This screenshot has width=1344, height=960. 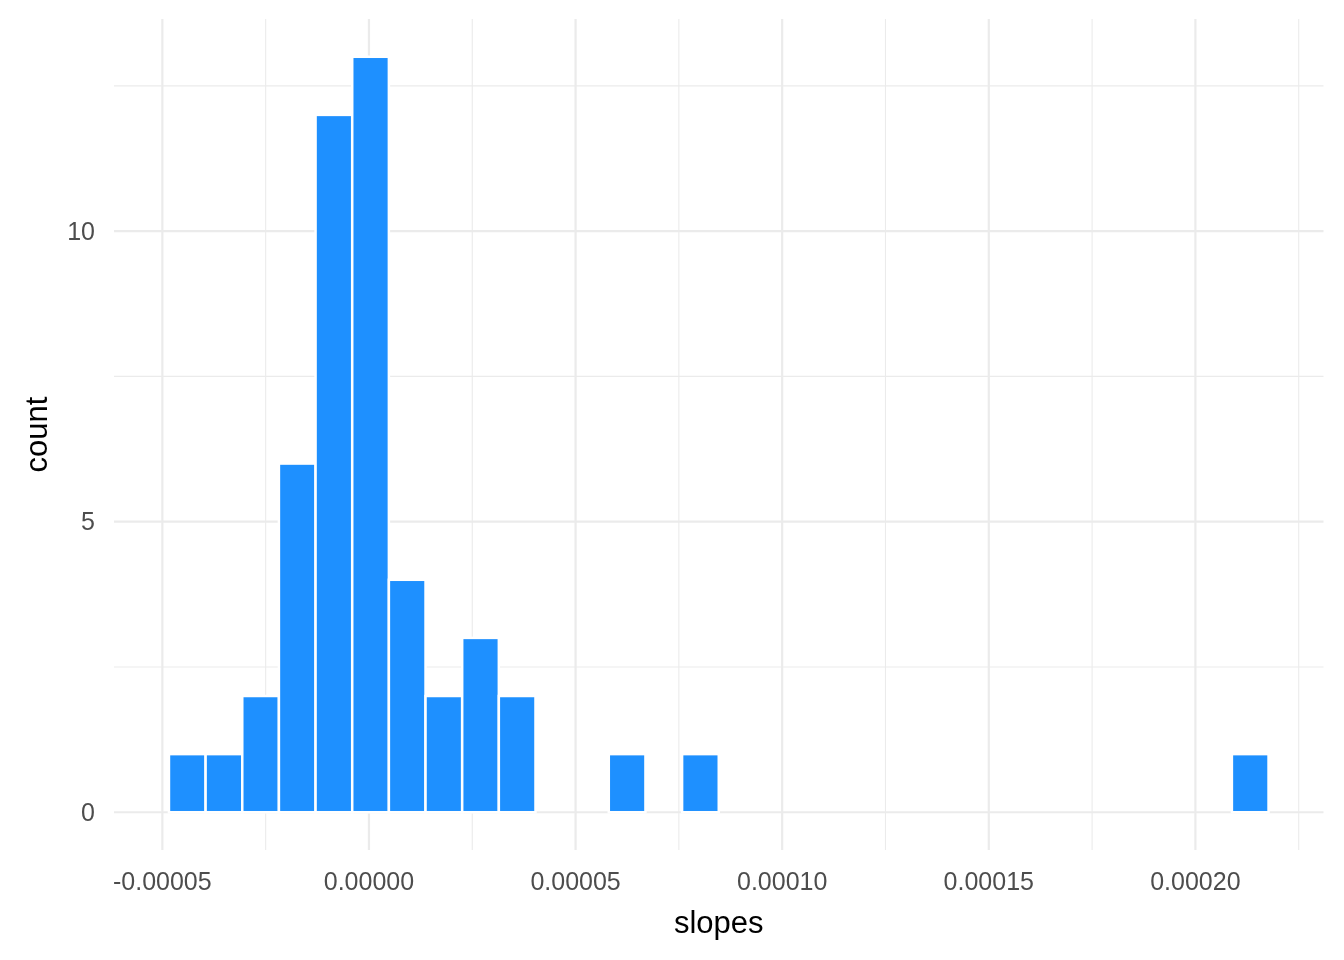 I want to click on y-axis-title: count, so click(x=36, y=434).